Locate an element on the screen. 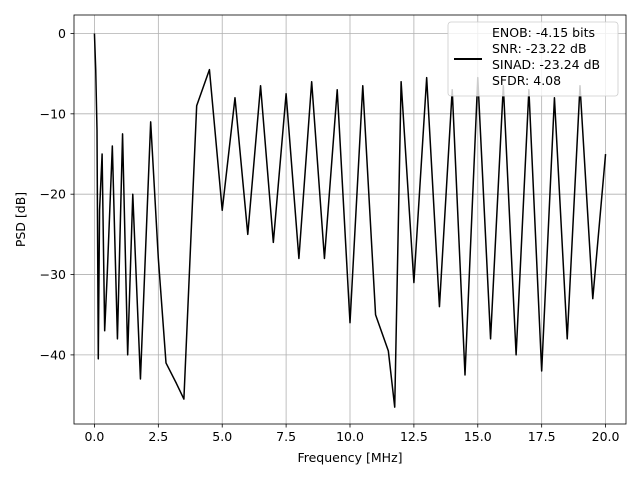  x-axis-label: Frequency [MHz] is located at coordinates (349, 457).